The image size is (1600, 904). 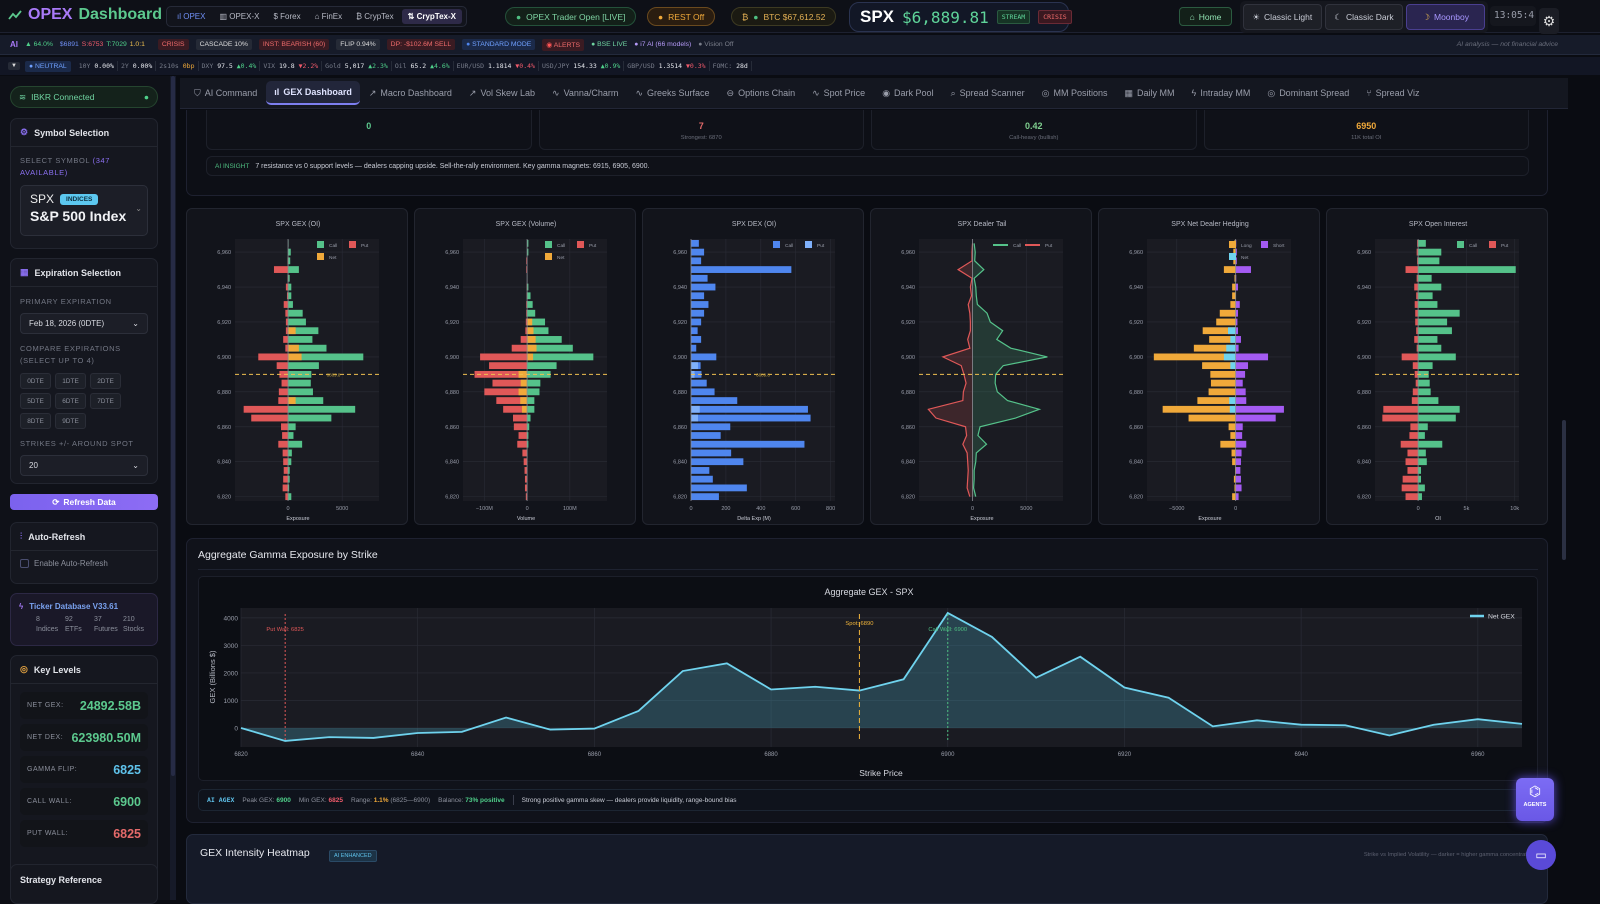 What do you see at coordinates (783, 16) in the screenshot?
I see `btc-price-pill: ₿●BTC $67,612.52` at bounding box center [783, 16].